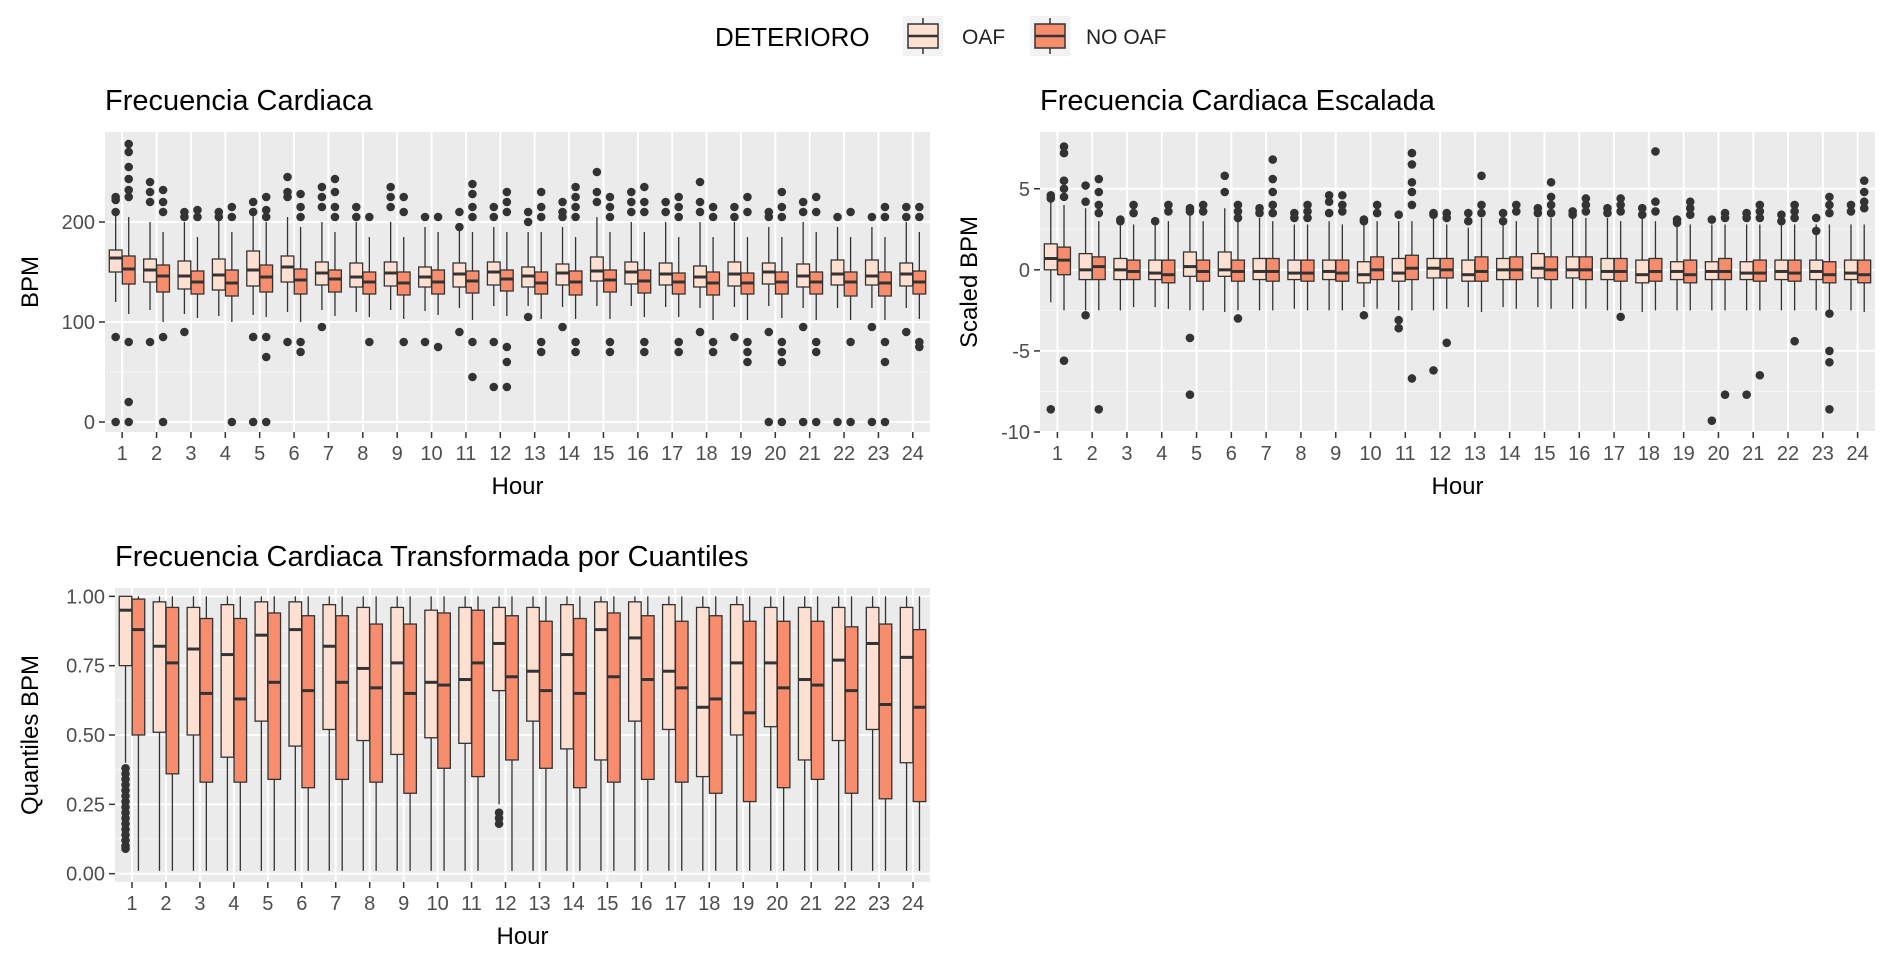 This screenshot has height=972, width=1894. Describe the element at coordinates (78, 323) in the screenshot. I see `y-tick-label: 100` at that location.